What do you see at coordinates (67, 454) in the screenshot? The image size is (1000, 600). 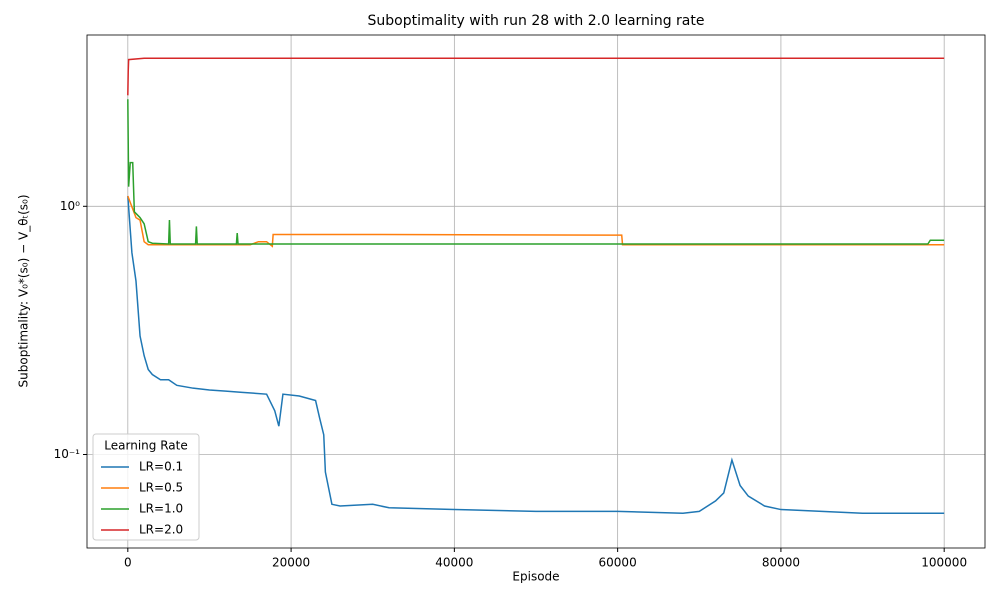 I see `y-tick-label: 10⁻¹` at bounding box center [67, 454].